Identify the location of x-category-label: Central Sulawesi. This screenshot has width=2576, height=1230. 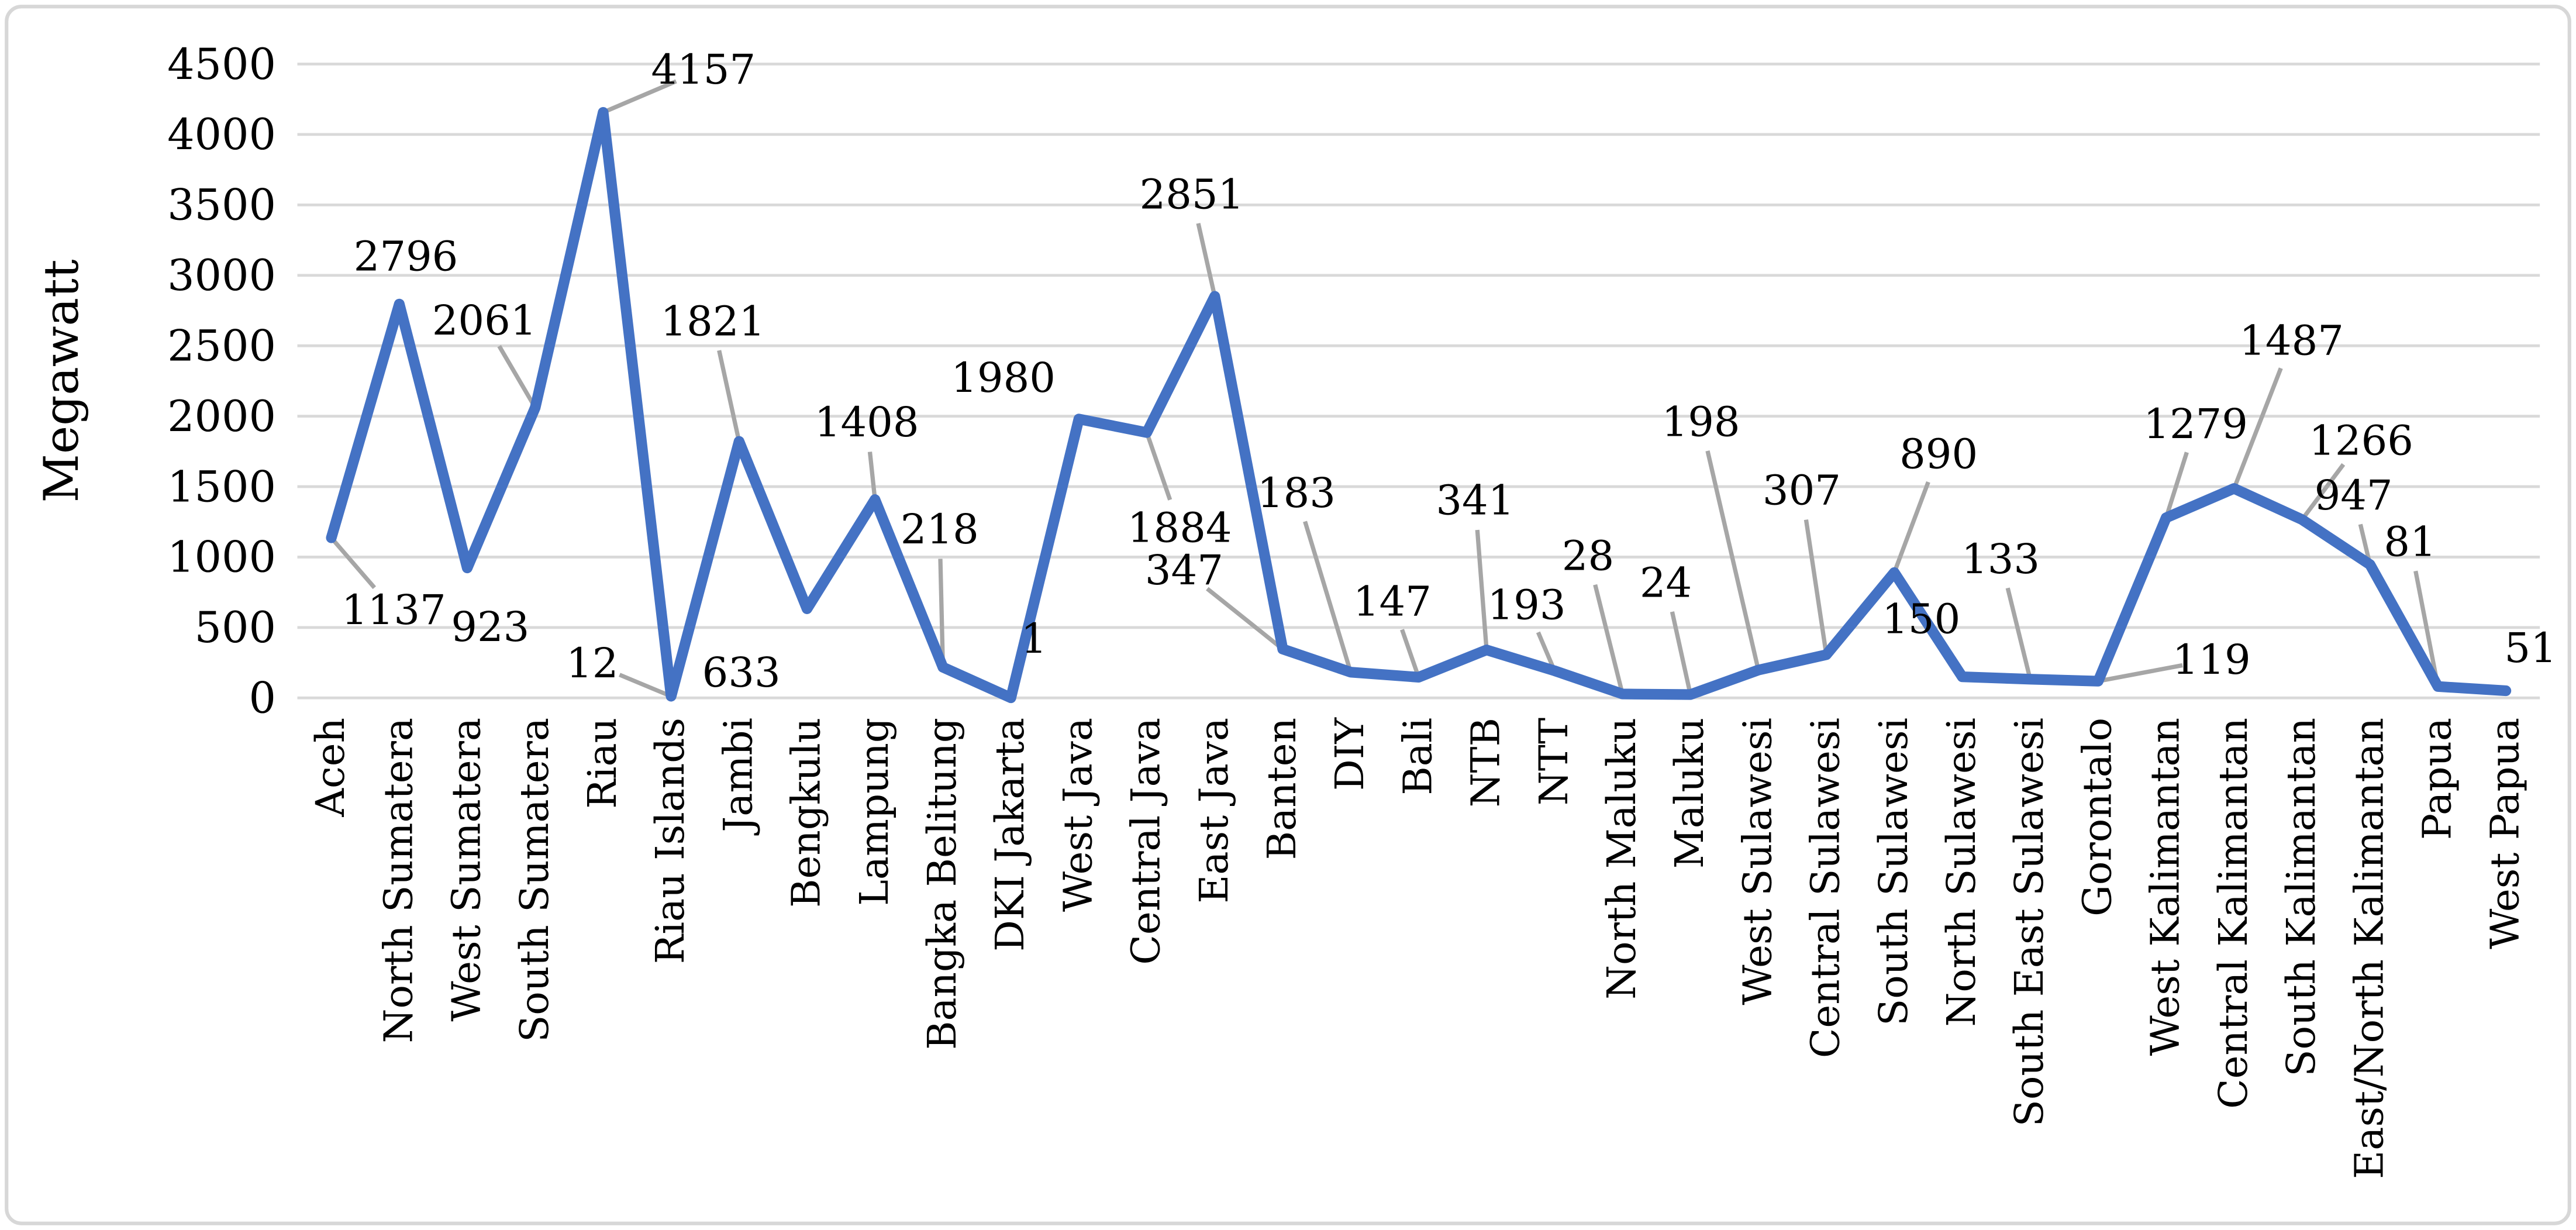
(1825, 888).